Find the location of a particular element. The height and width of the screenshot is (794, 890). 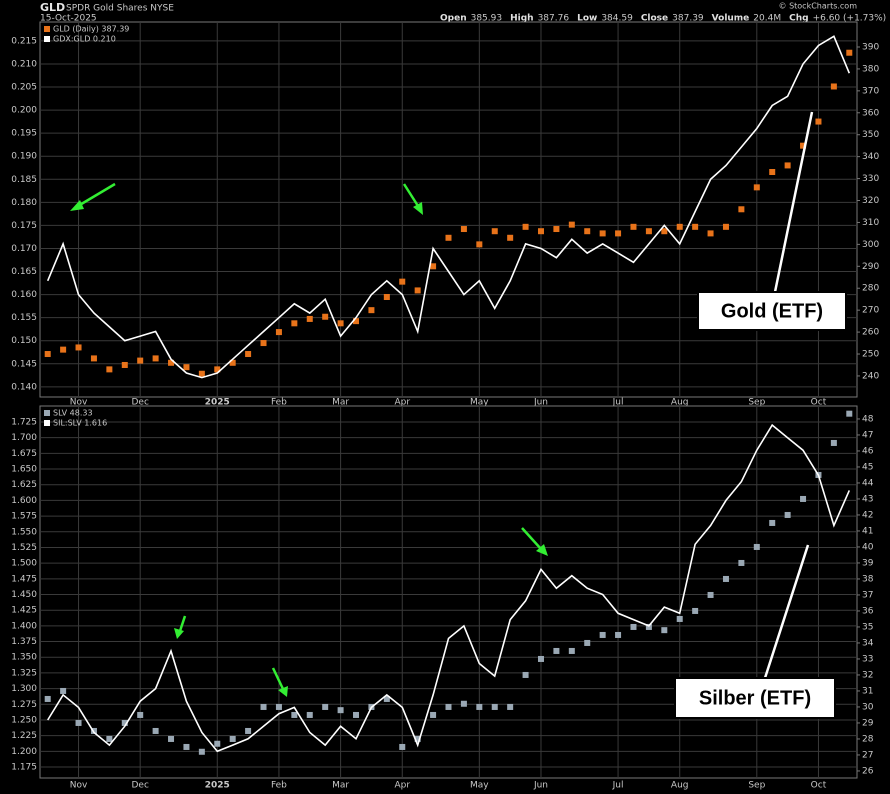

legend-swatch is located at coordinates (47, 29).